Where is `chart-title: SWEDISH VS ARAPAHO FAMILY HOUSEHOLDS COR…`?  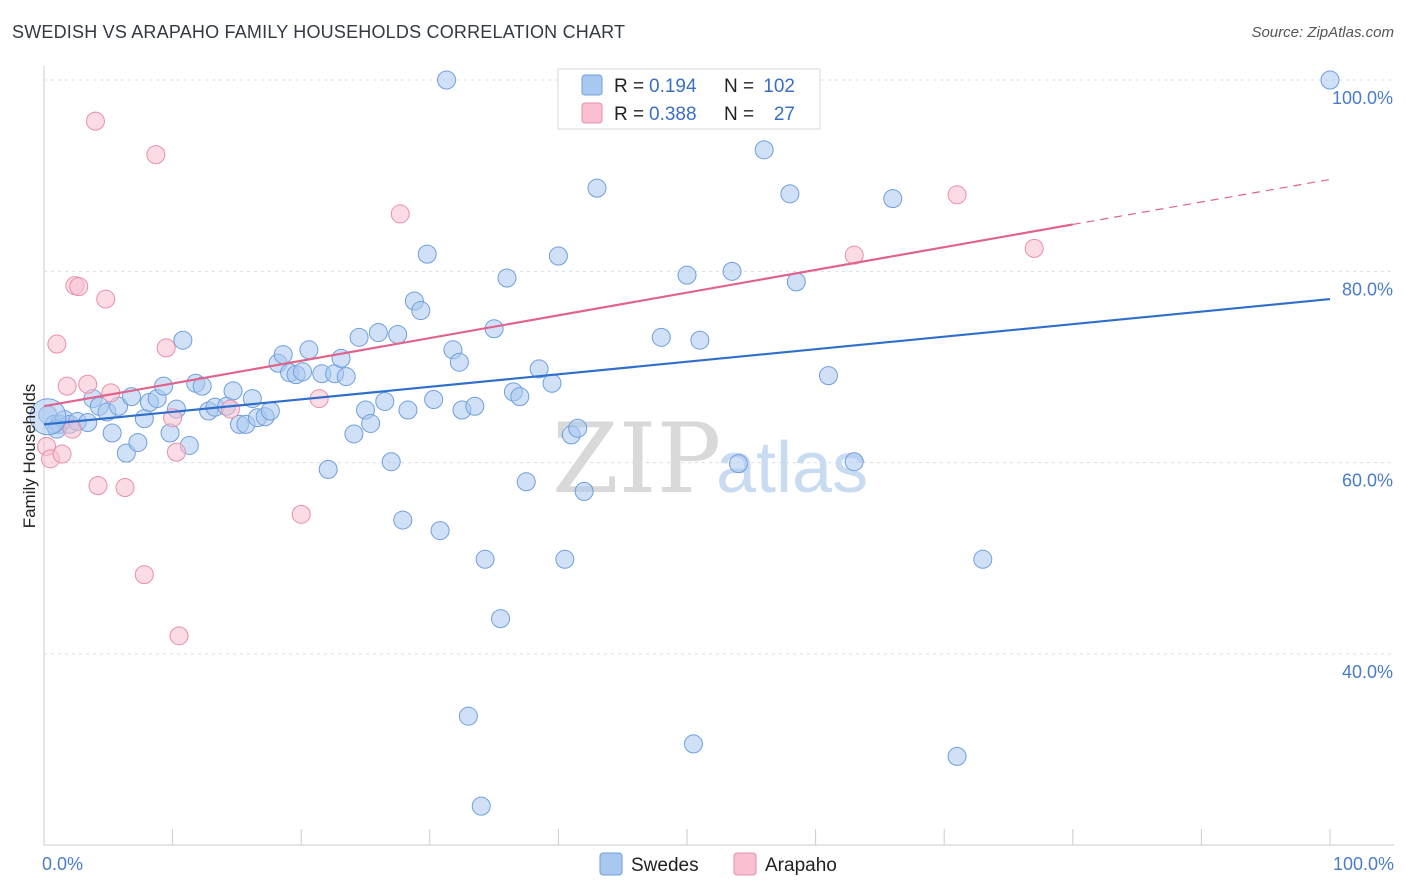
chart-title: SWEDISH VS ARAPAHO FAMILY HOUSEHOLDS COR… is located at coordinates (319, 32).